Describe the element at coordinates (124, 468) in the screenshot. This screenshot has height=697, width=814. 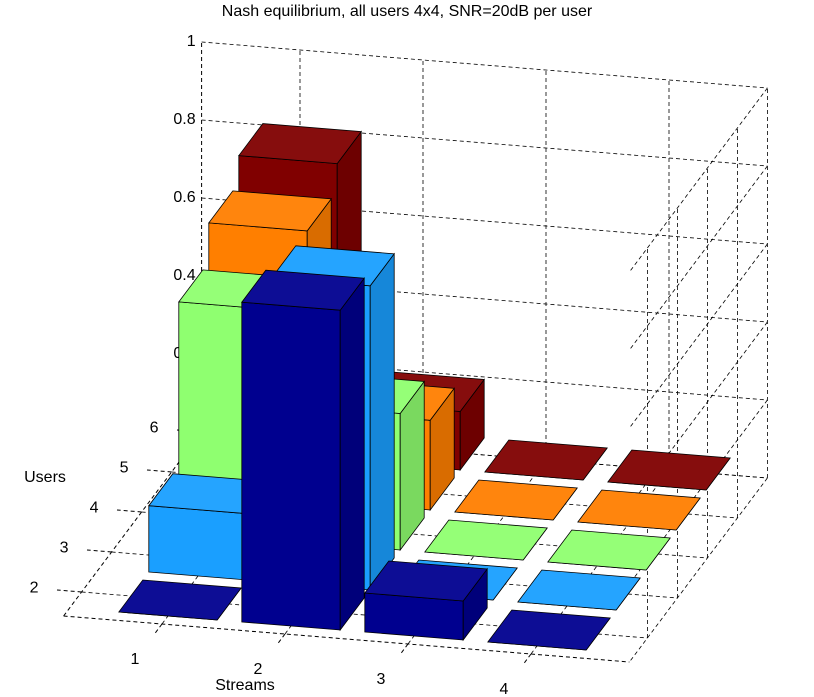
I see `y-tick-label: 5` at that location.